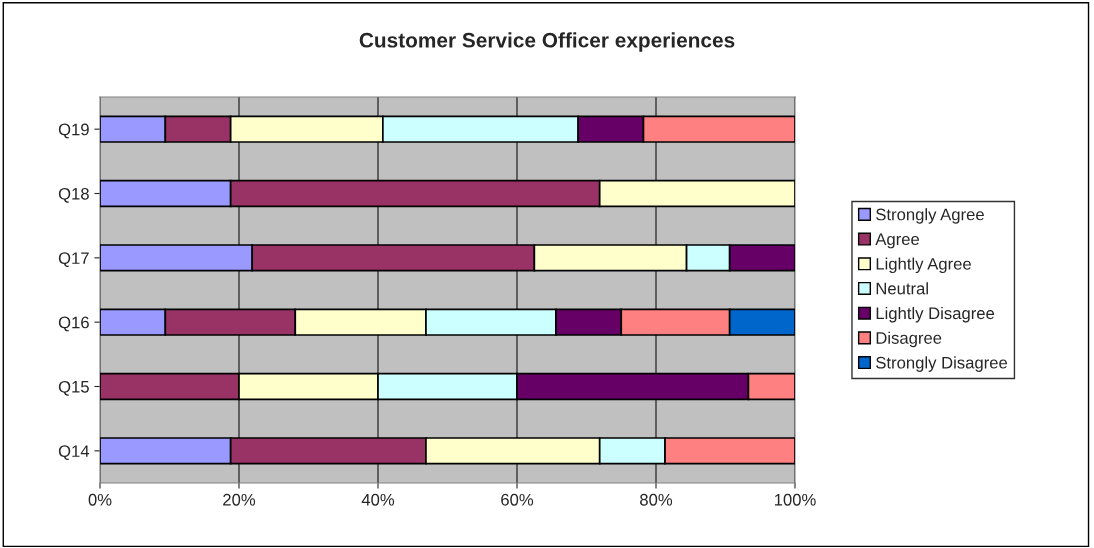 Image resolution: width=1094 pixels, height=548 pixels. What do you see at coordinates (378, 499) in the screenshot?
I see `x-tick-label: 40%` at bounding box center [378, 499].